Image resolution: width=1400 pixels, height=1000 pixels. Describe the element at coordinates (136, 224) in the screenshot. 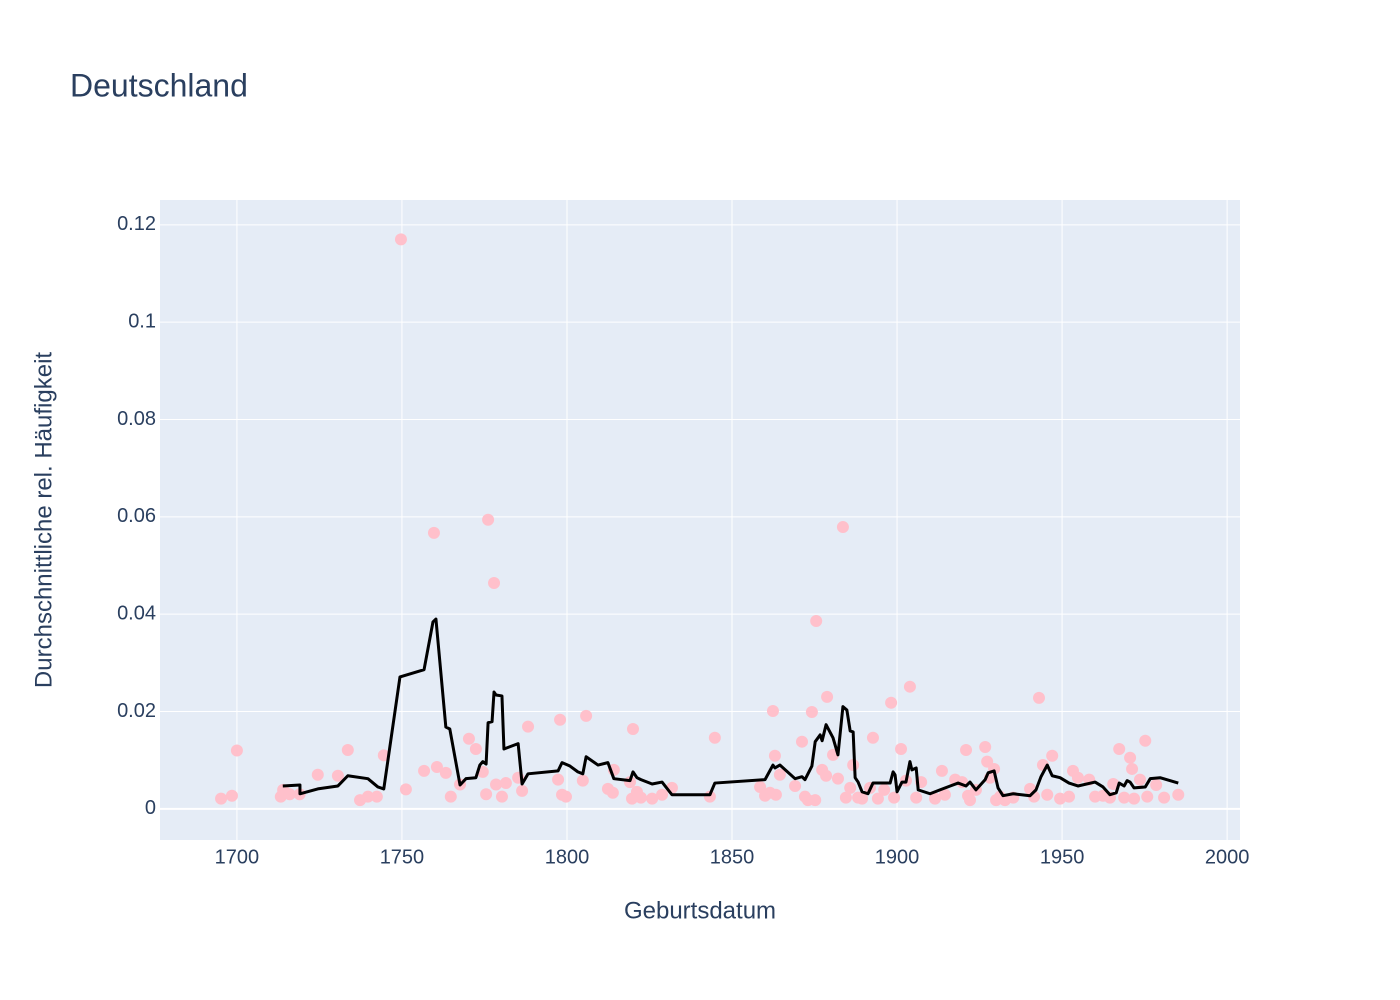

I see `y-tick-label: 0.12` at that location.